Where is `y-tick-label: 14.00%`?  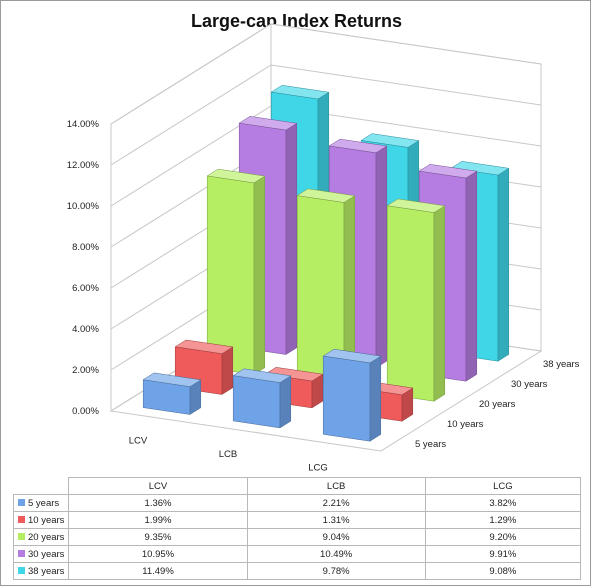 y-tick-label: 14.00% is located at coordinates (83, 124).